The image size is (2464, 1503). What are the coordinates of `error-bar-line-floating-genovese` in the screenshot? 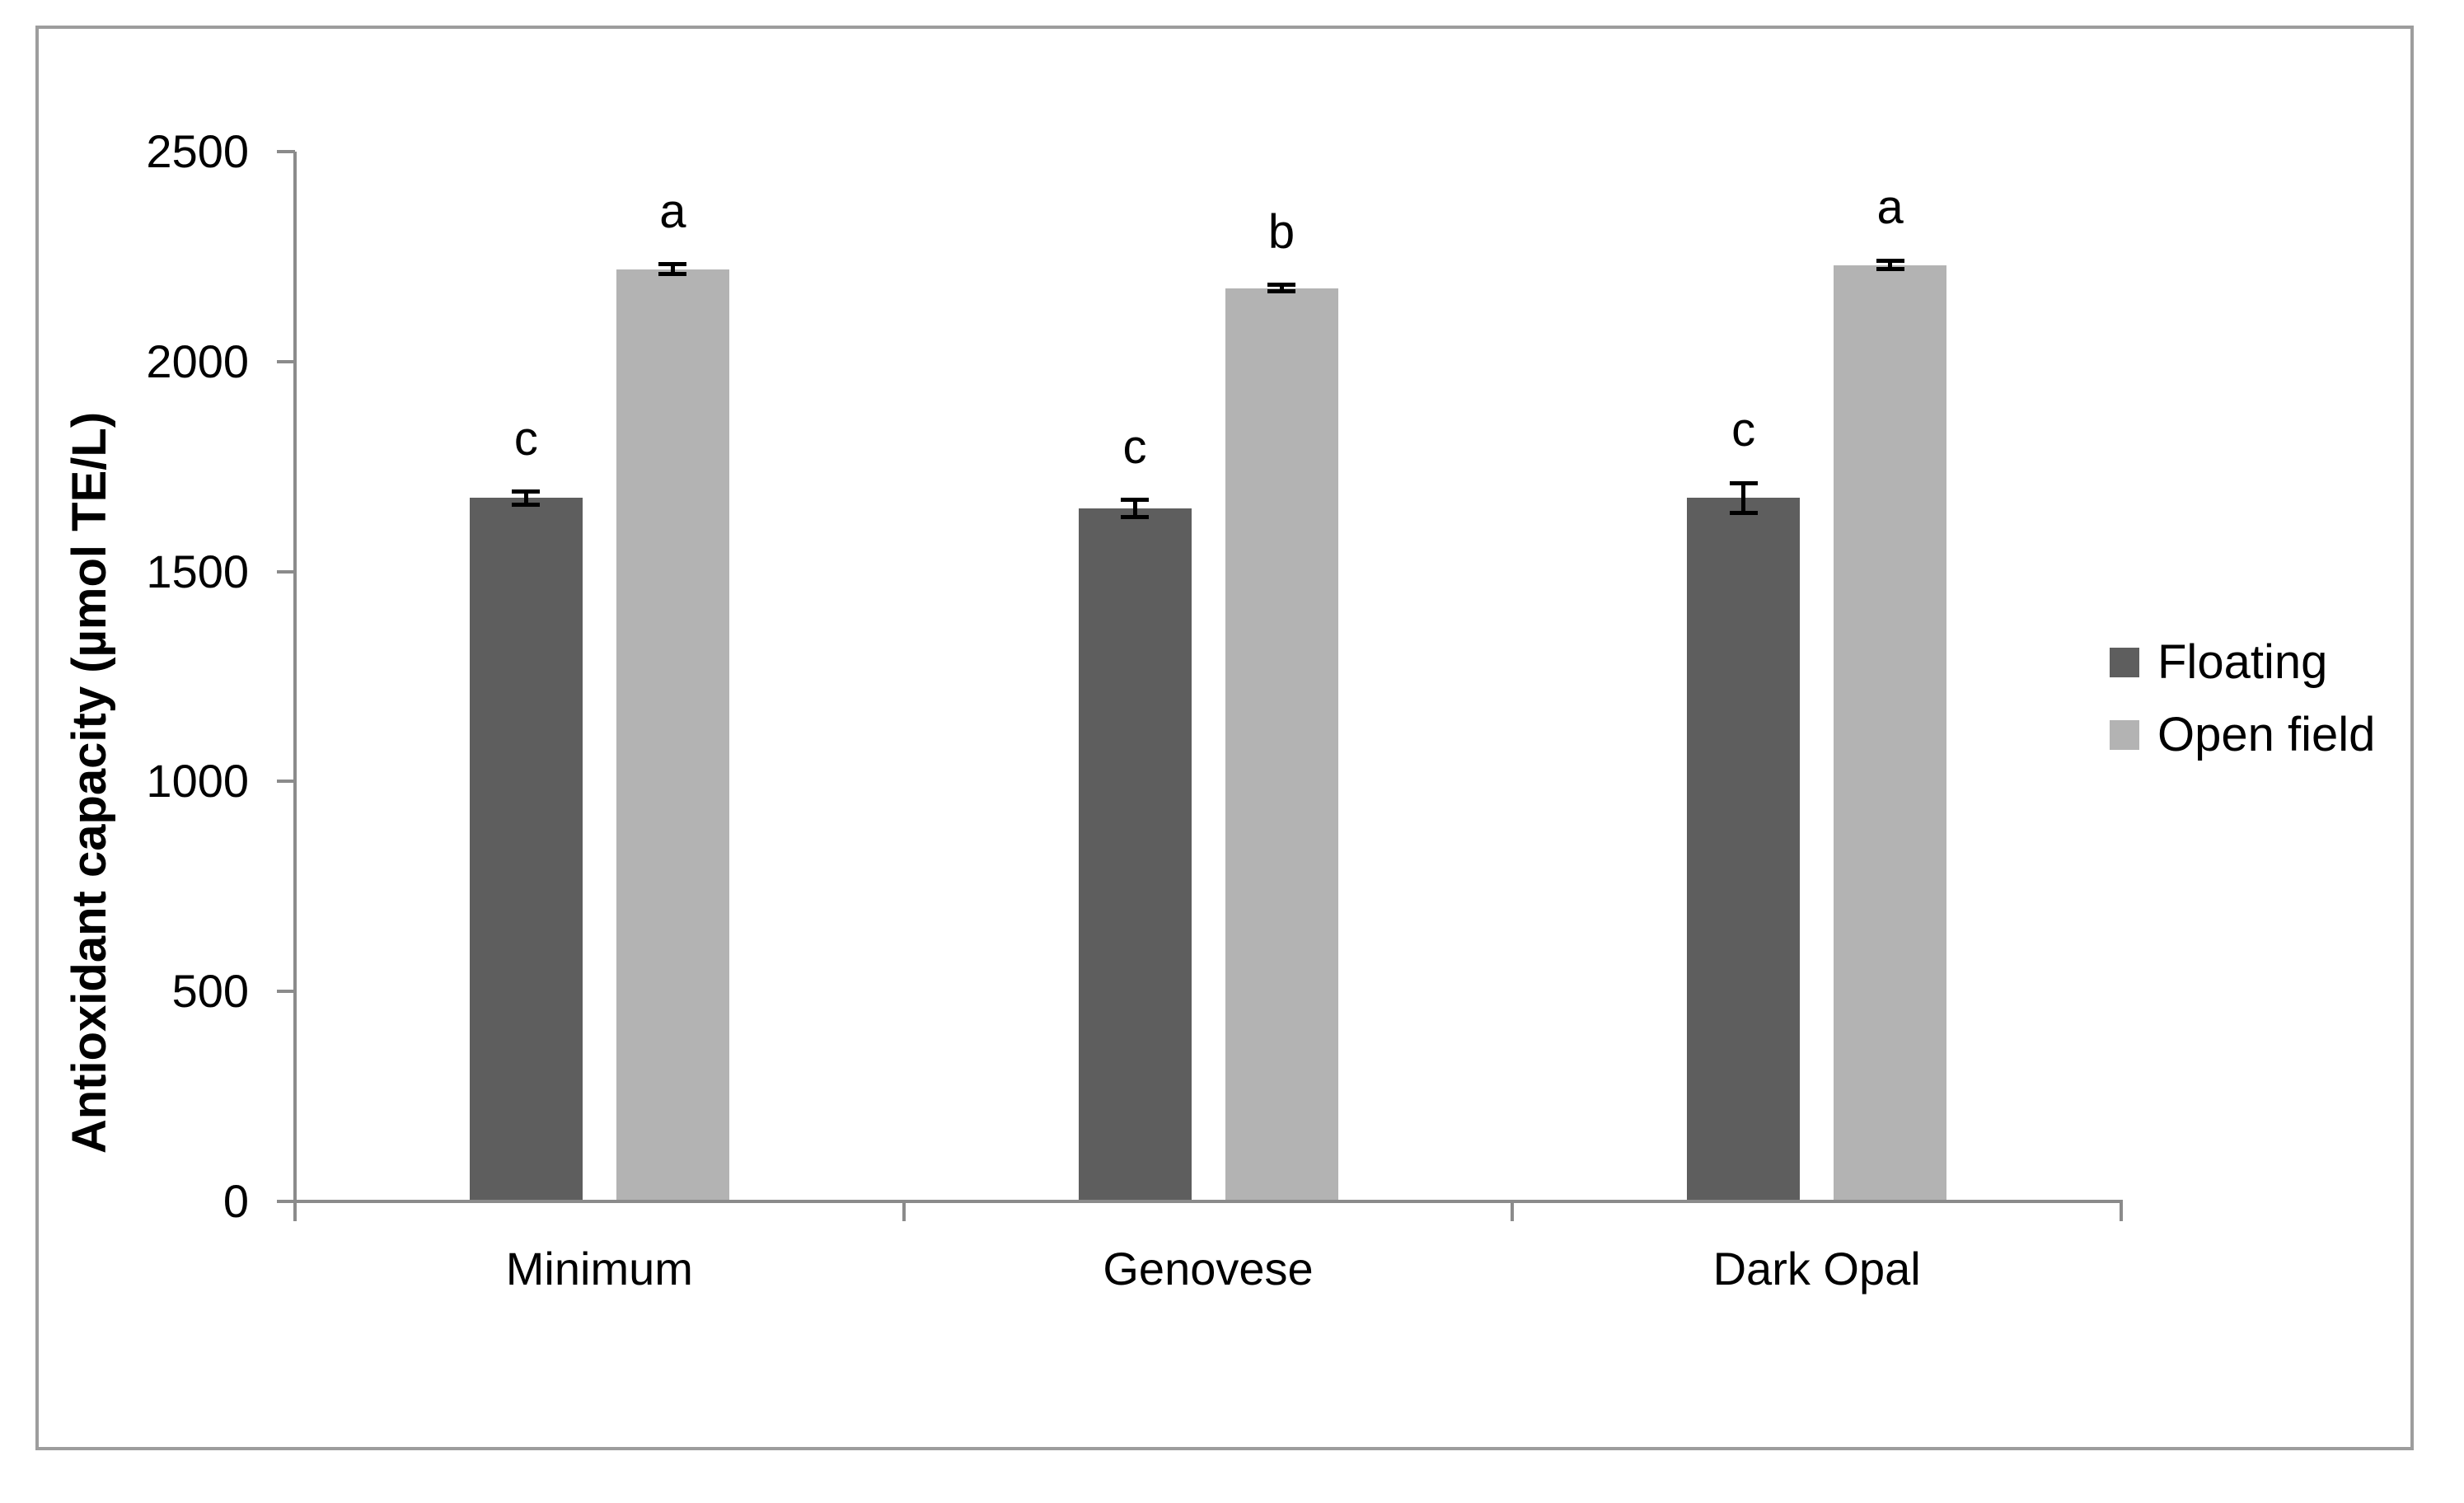 It's located at (1134, 508).